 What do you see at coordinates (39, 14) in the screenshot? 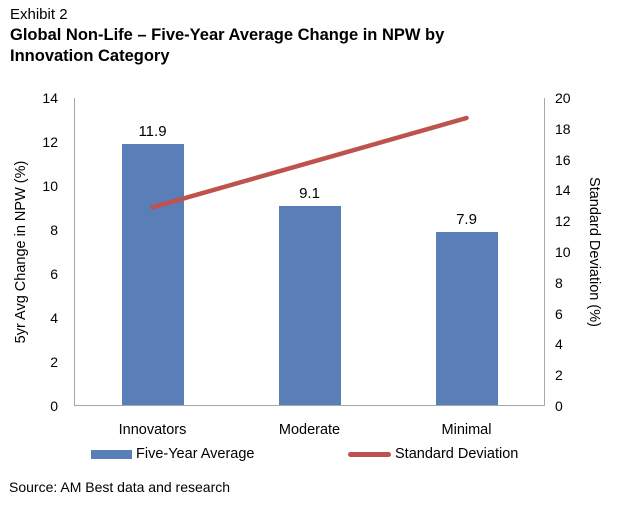
I see `exhibit-label: Exhibit 2` at bounding box center [39, 14].